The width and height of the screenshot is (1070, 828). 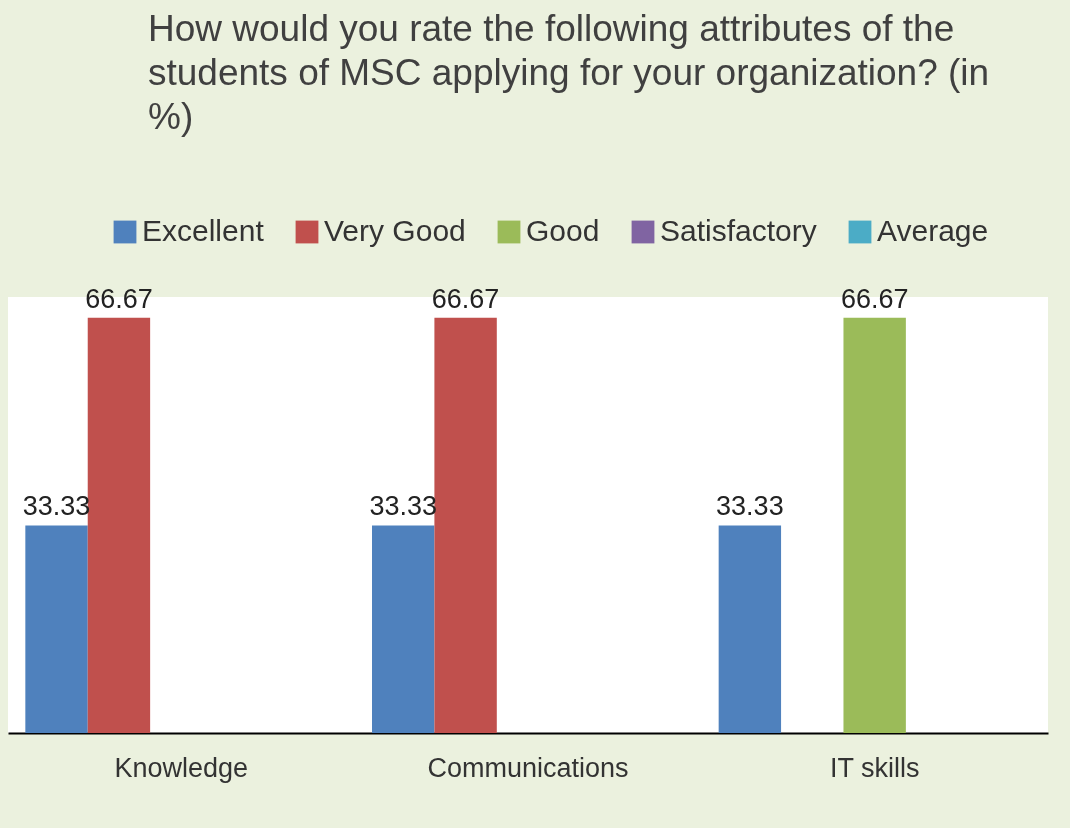 What do you see at coordinates (395, 230) in the screenshot?
I see `legend-label: Very Good` at bounding box center [395, 230].